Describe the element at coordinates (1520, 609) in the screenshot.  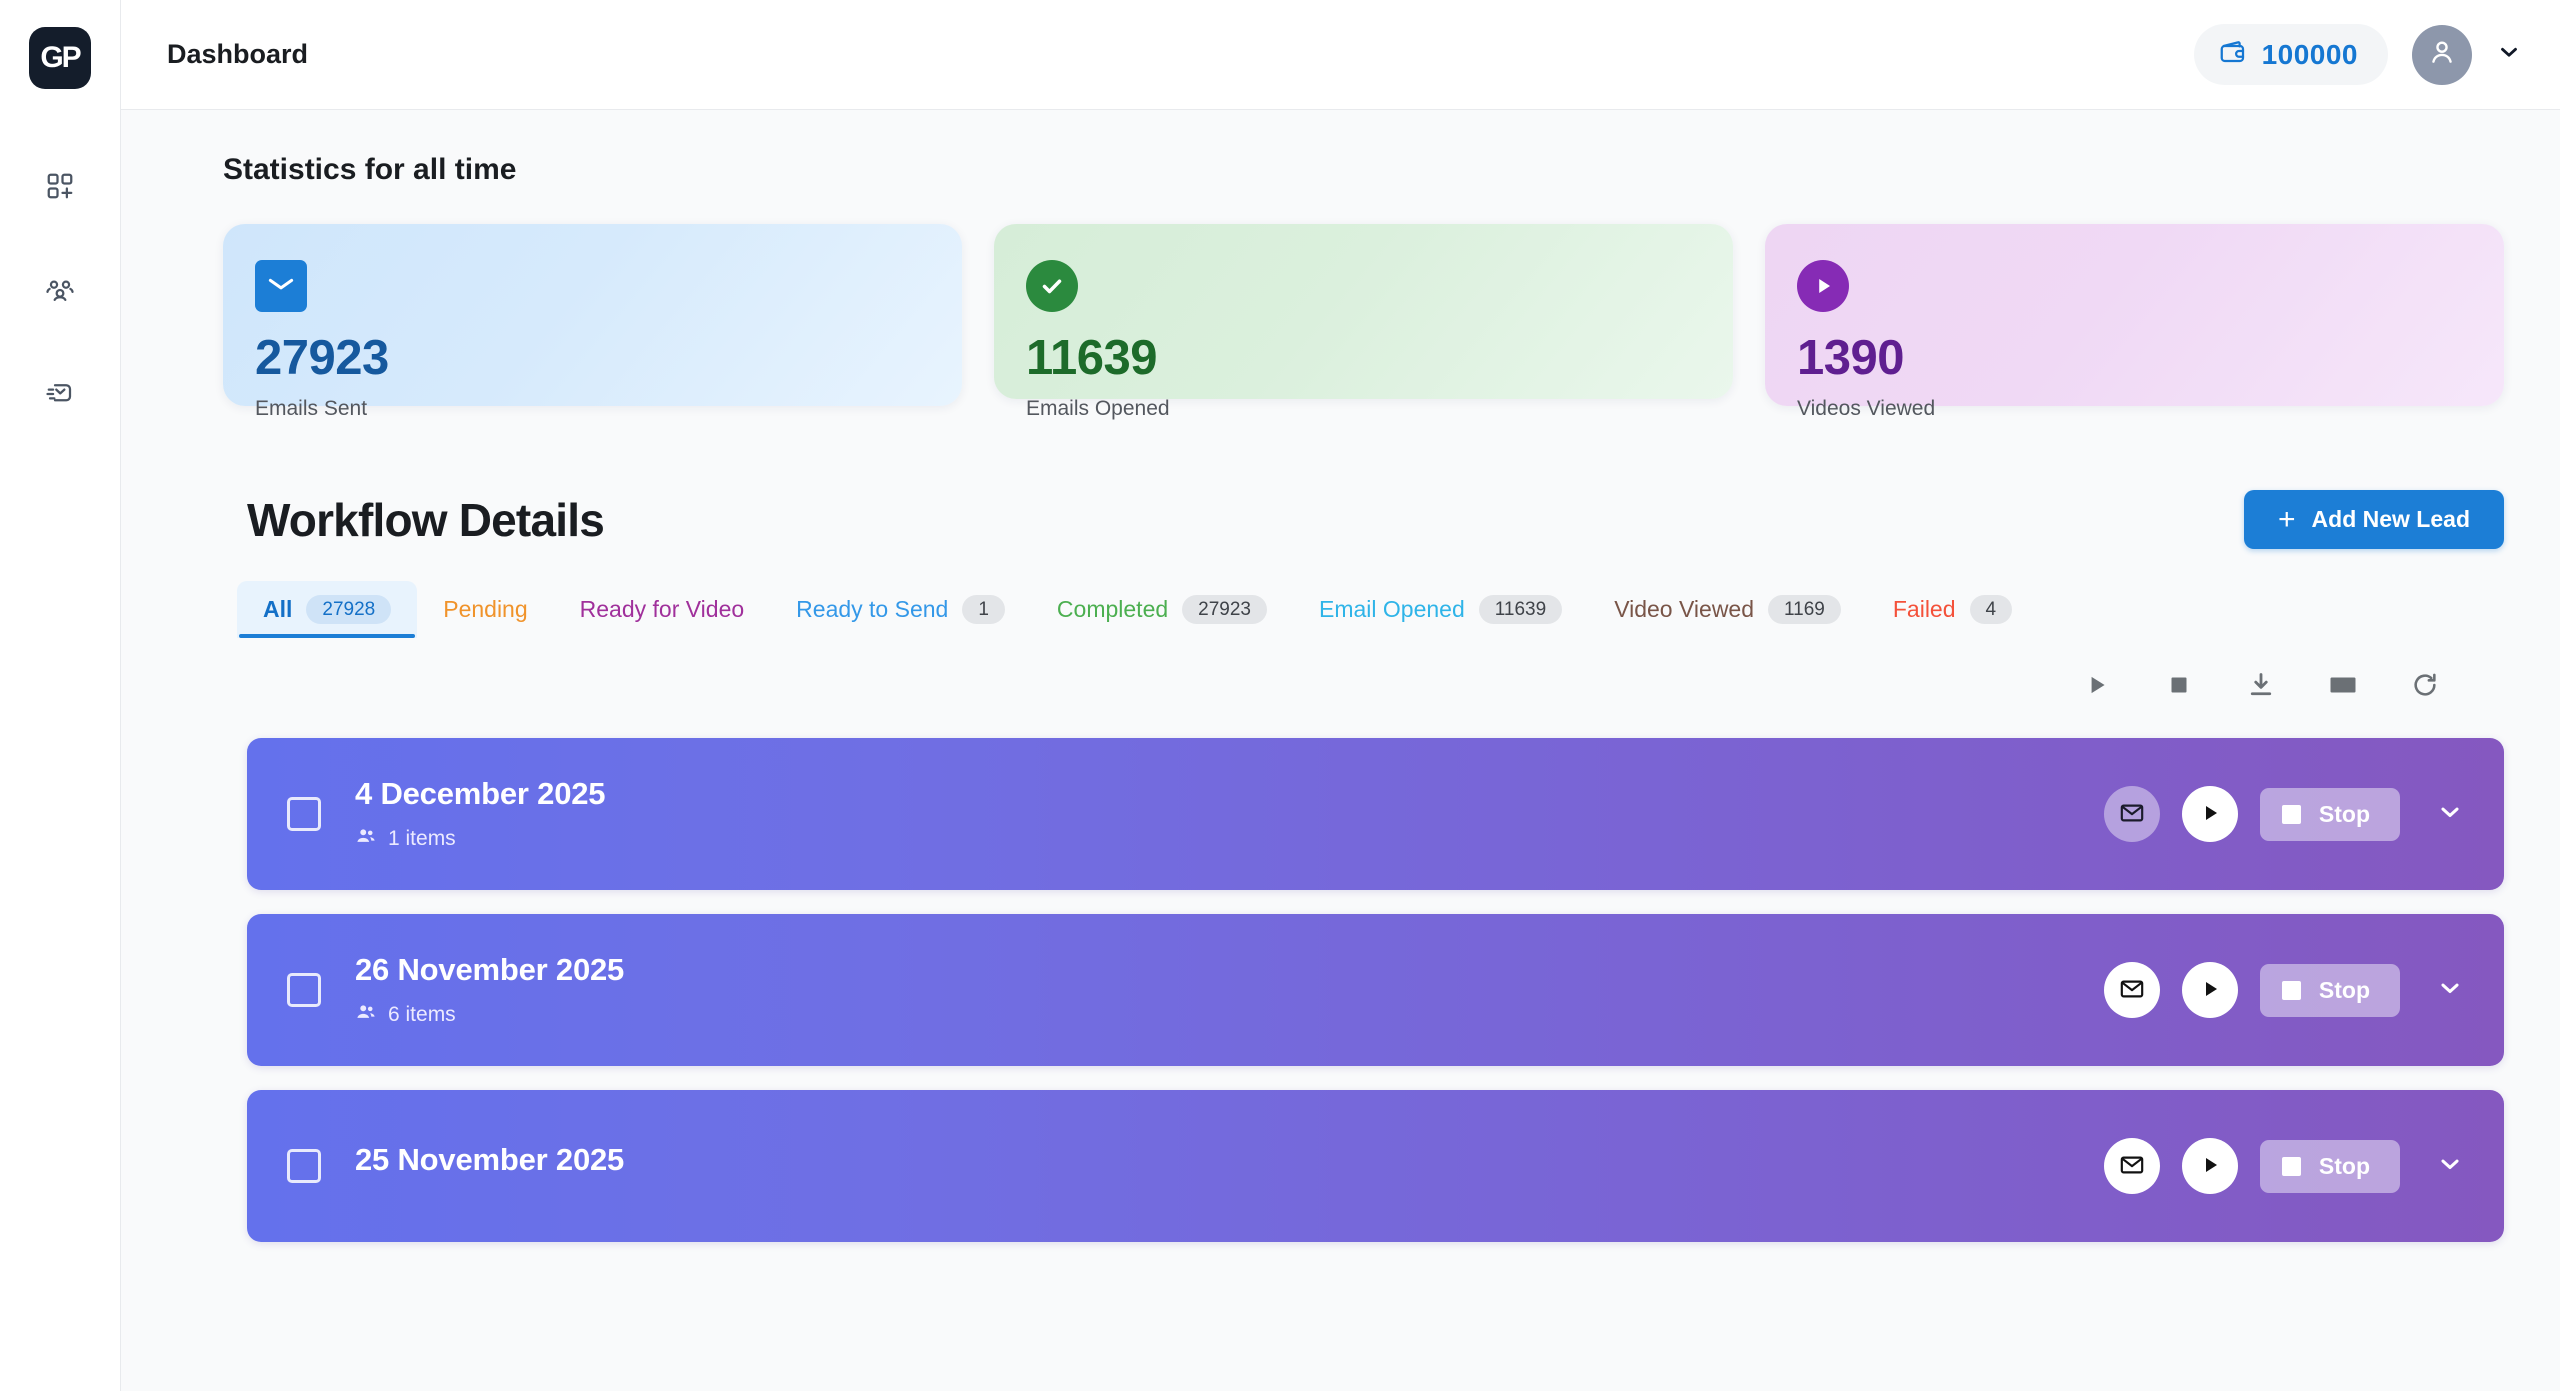
I see `tab-badge: 11639` at that location.